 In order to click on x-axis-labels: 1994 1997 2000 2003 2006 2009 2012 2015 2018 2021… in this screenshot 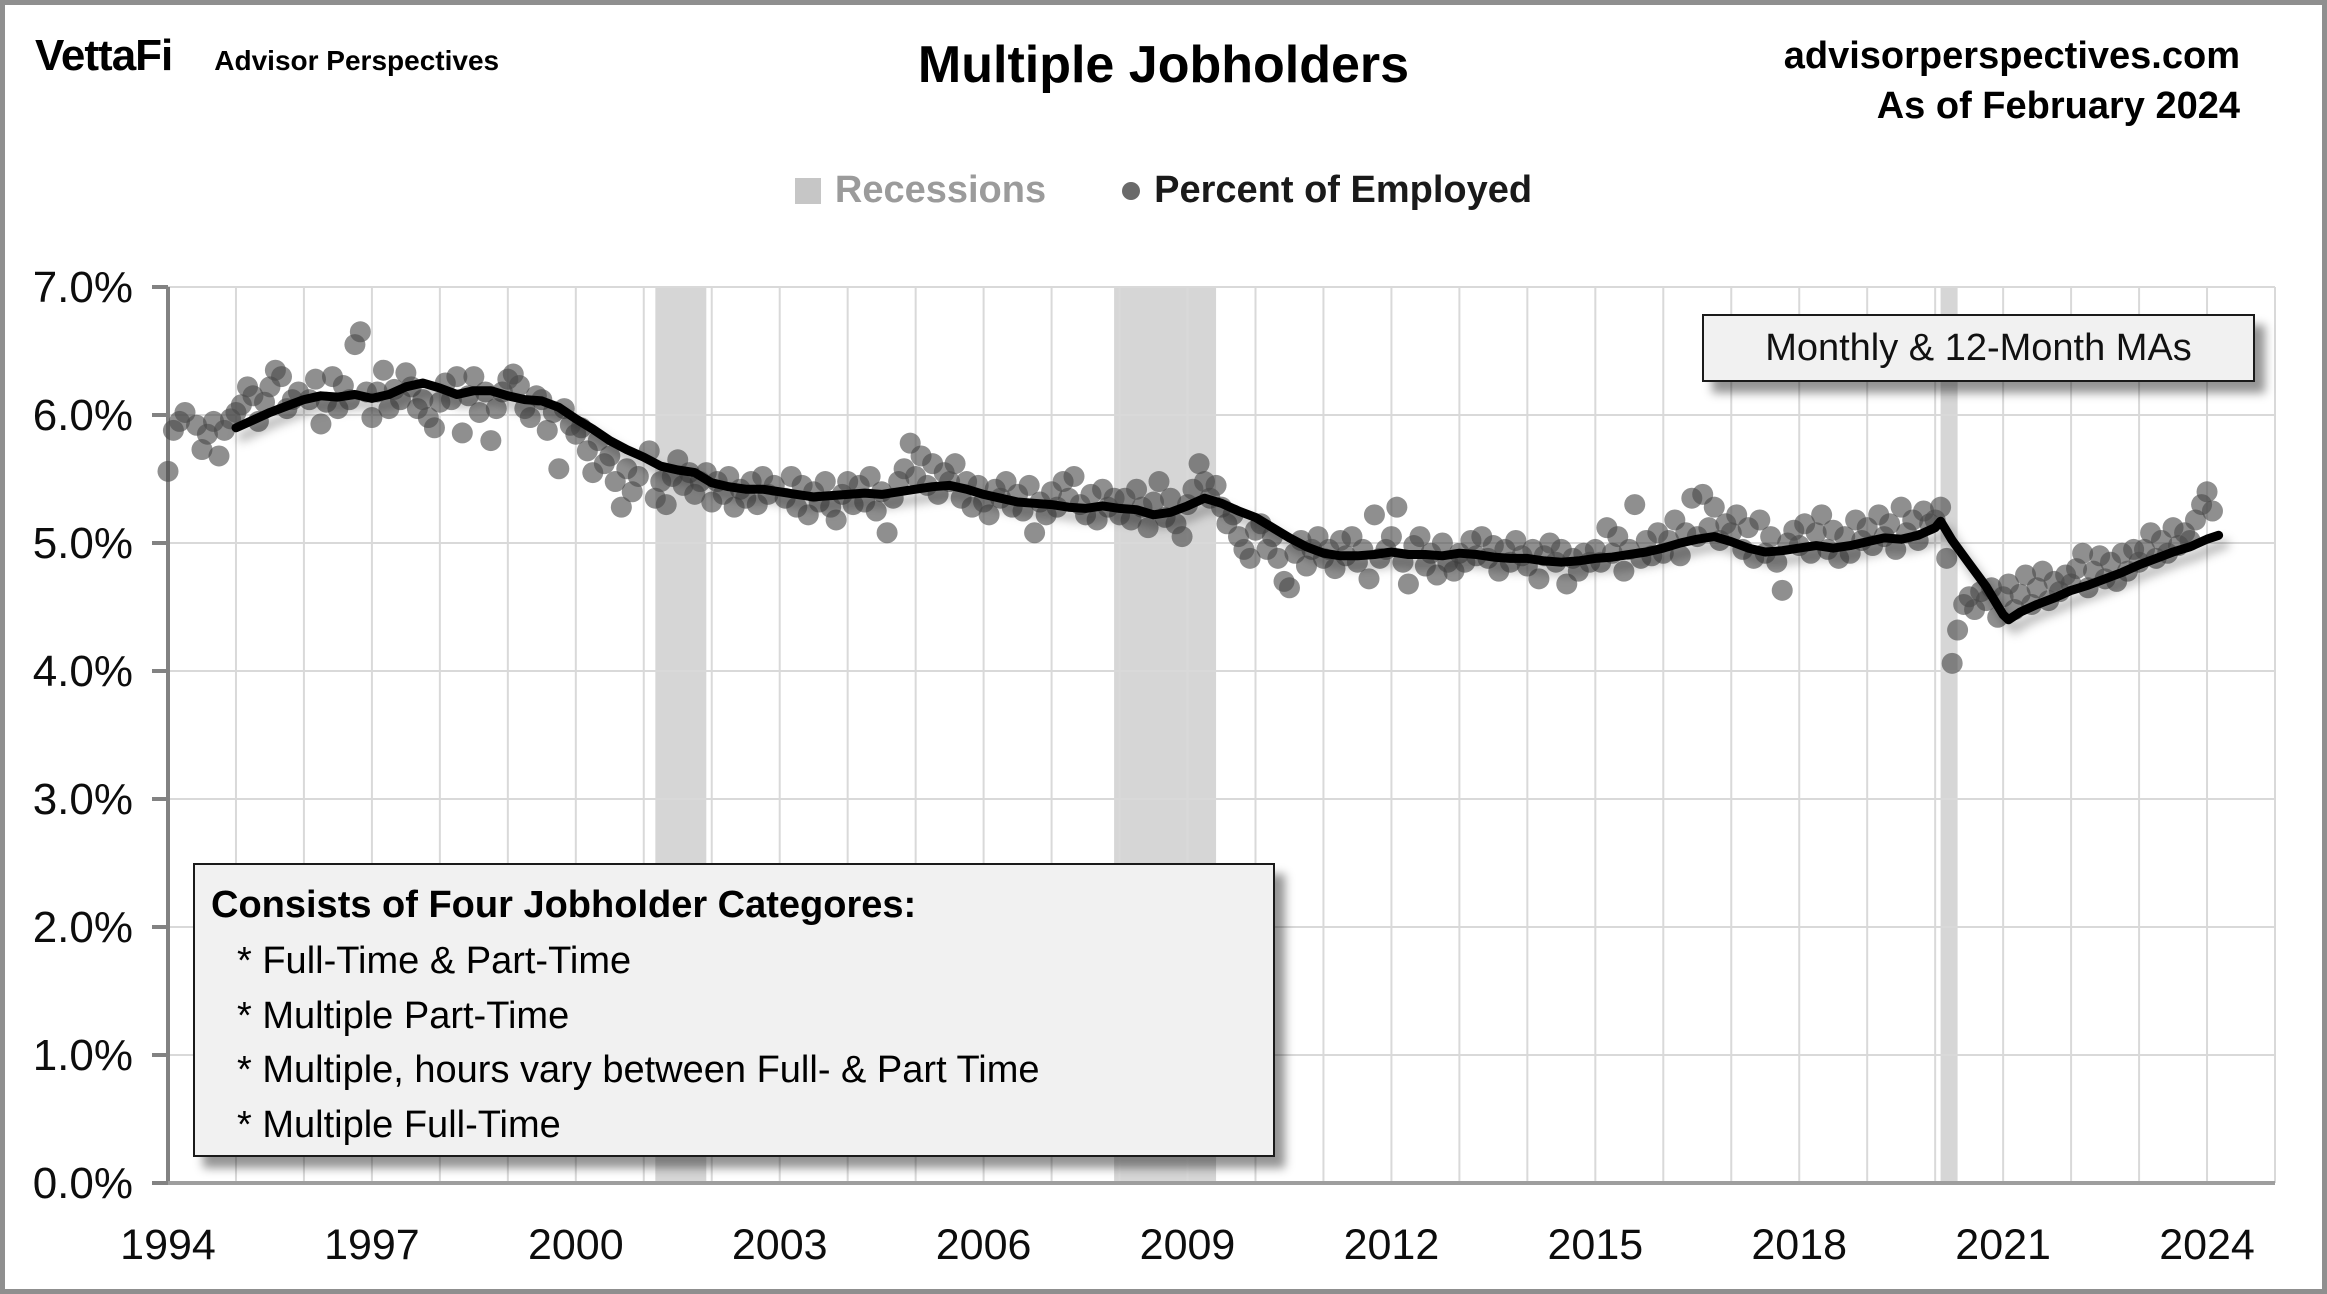, I will do `click(1187, 1245)`.